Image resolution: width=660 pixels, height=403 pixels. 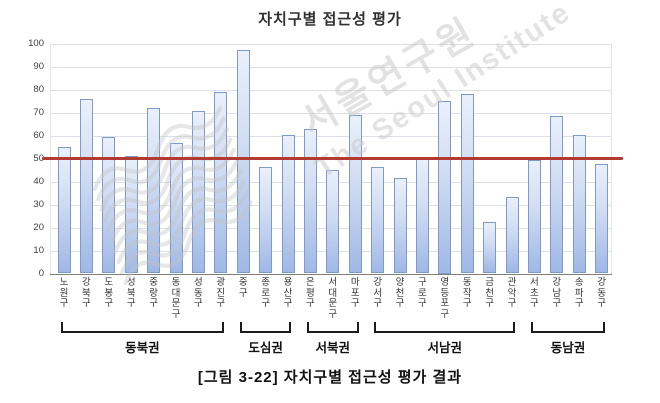 What do you see at coordinates (142, 348) in the screenshot?
I see `group-label-동북권: 동북권` at bounding box center [142, 348].